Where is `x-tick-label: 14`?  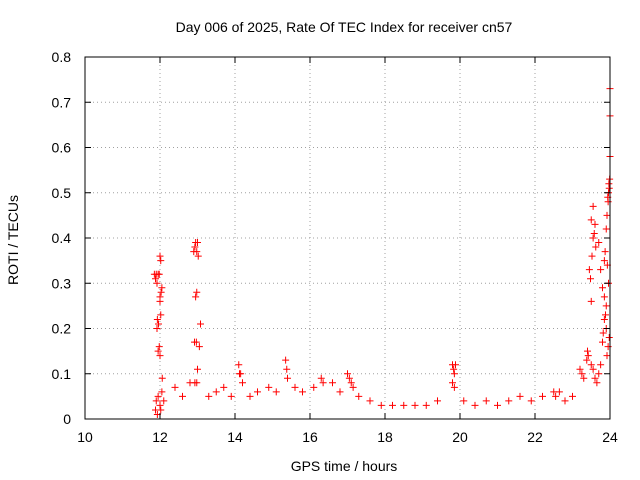 x-tick-label: 14 is located at coordinates (235, 437).